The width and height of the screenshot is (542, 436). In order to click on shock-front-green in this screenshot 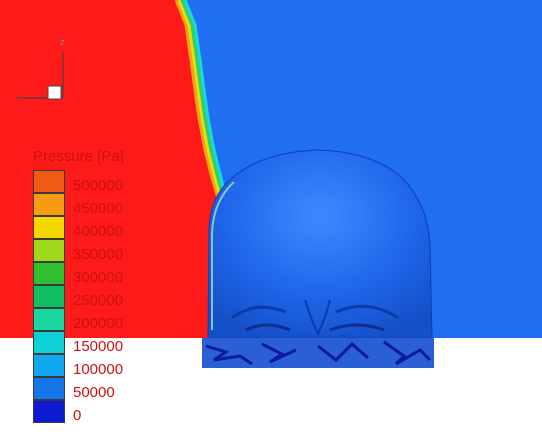, I will do `click(202, 97)`.